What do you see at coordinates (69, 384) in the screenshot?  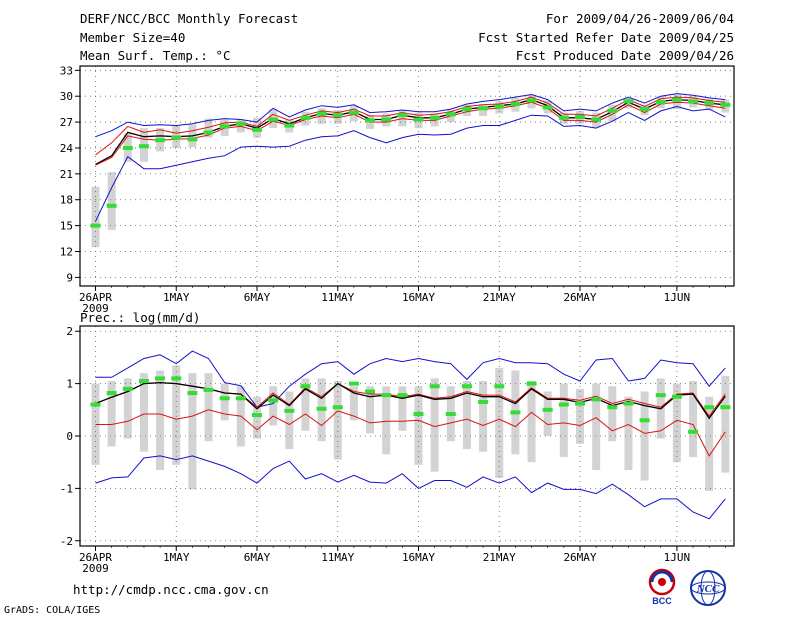 I see `precip-ytick-label: 1` at bounding box center [69, 384].